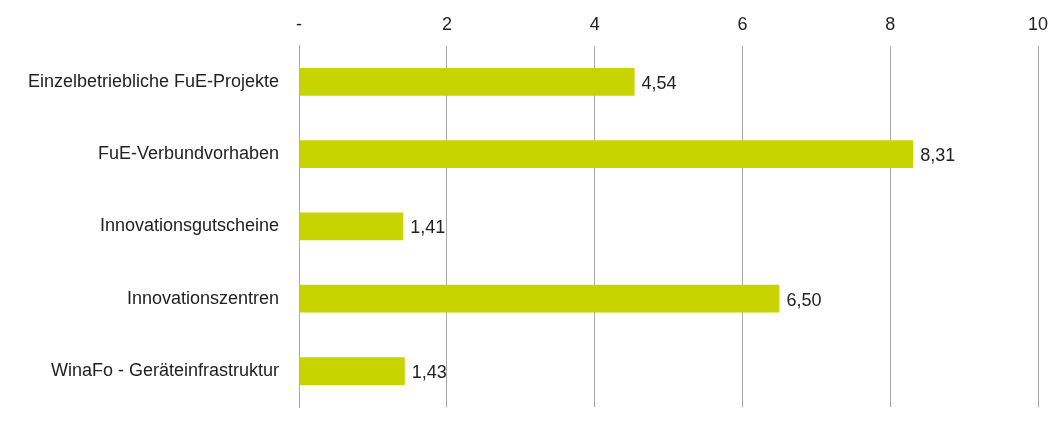 Image resolution: width=1060 pixels, height=438 pixels. Describe the element at coordinates (594, 23) in the screenshot. I see `x-tick-label: 4` at that location.